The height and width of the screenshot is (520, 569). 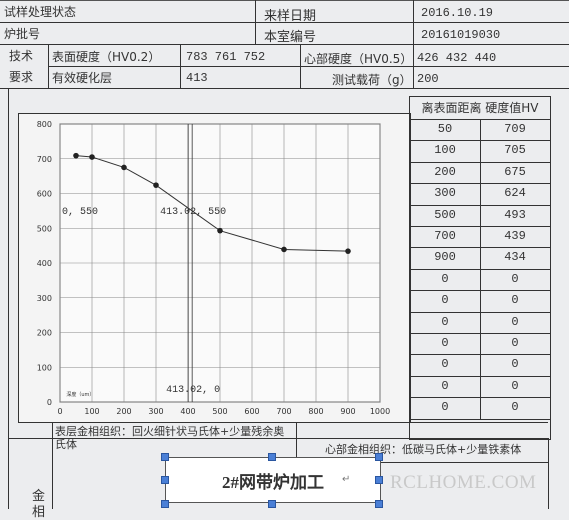 What do you see at coordinates (515, 150) in the screenshot?
I see `table-cell-hardness: 705` at bounding box center [515, 150].